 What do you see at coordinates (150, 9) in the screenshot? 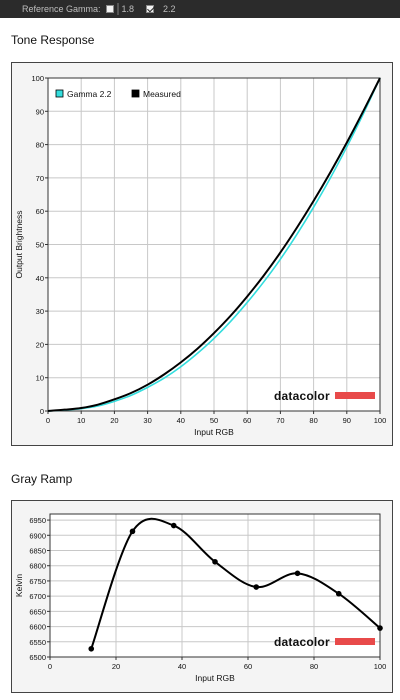
I see `gamma-2-2-checkbox` at bounding box center [150, 9].